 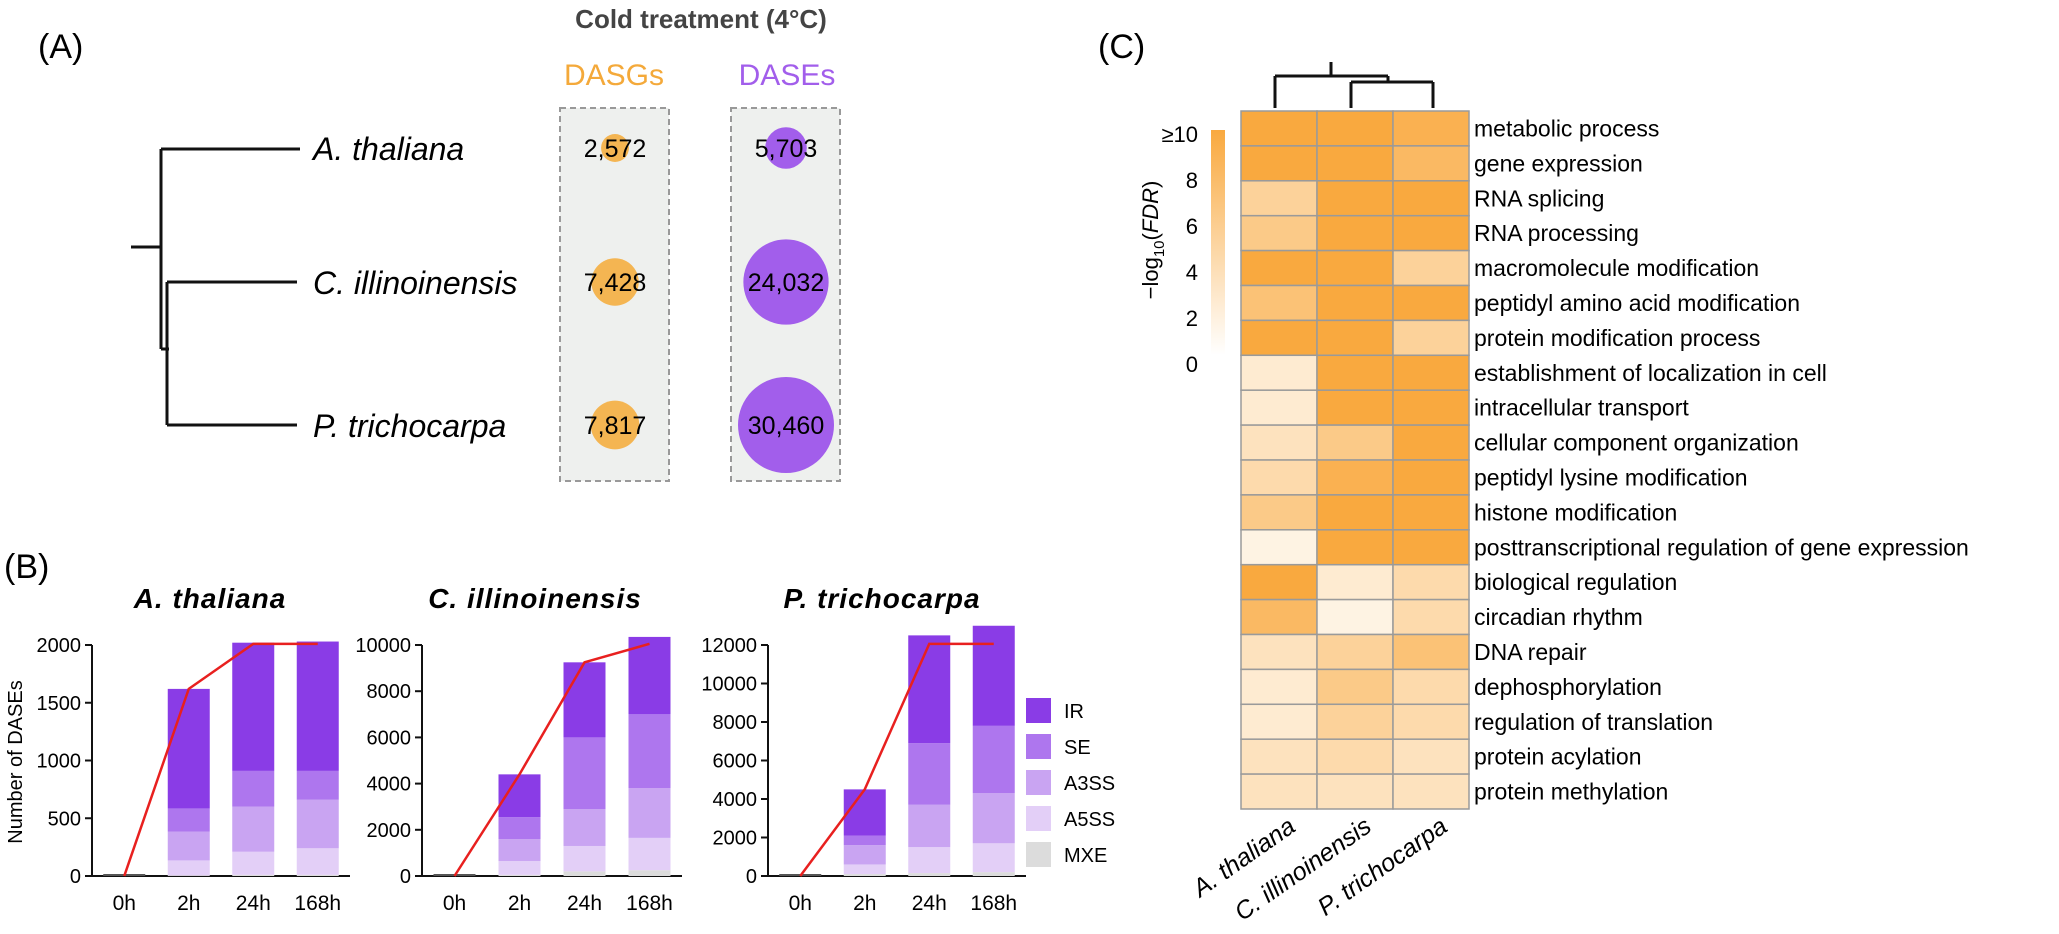 I want to click on dases-value: 30,460, so click(x=786, y=426).